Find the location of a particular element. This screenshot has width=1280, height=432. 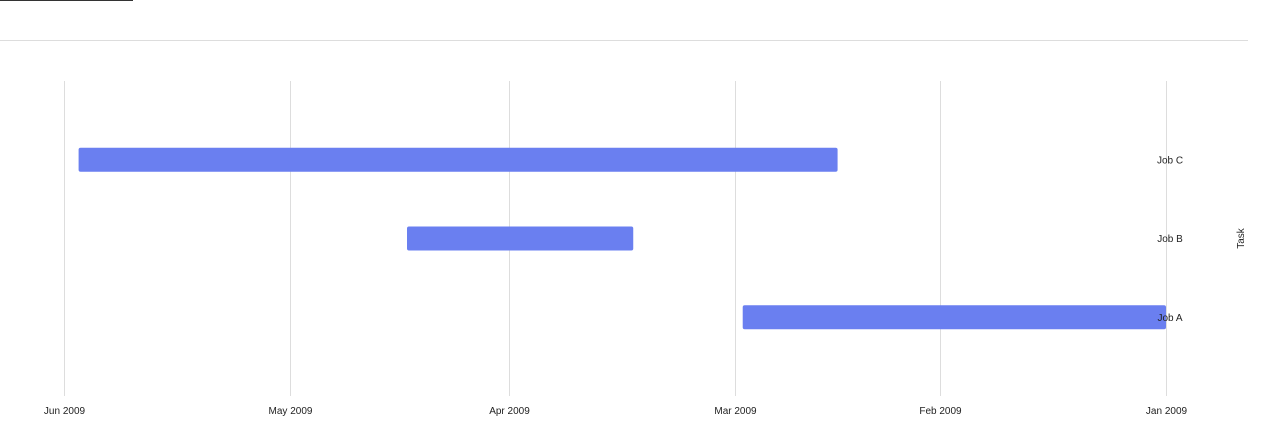

bar-job-b is located at coordinates (520, 238).